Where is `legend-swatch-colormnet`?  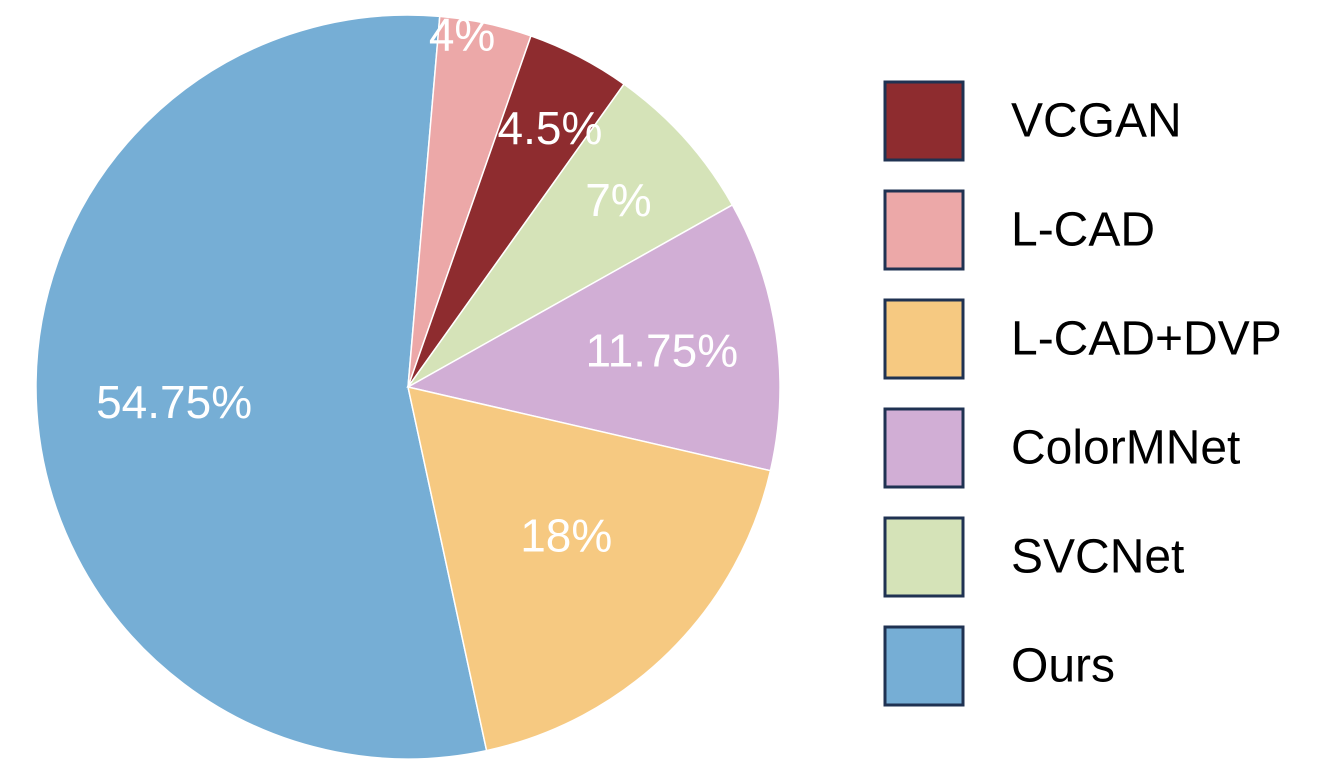 legend-swatch-colormnet is located at coordinates (924, 448).